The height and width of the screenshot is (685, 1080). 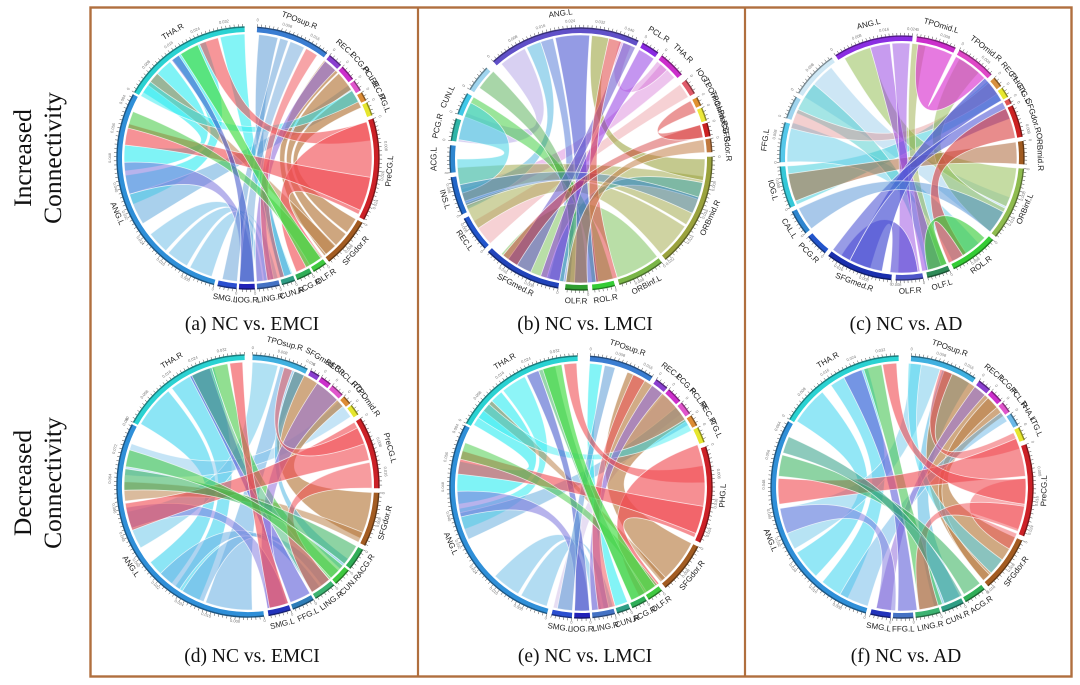 I want to click on svg-text: PHG.L, so click(x=722, y=495).